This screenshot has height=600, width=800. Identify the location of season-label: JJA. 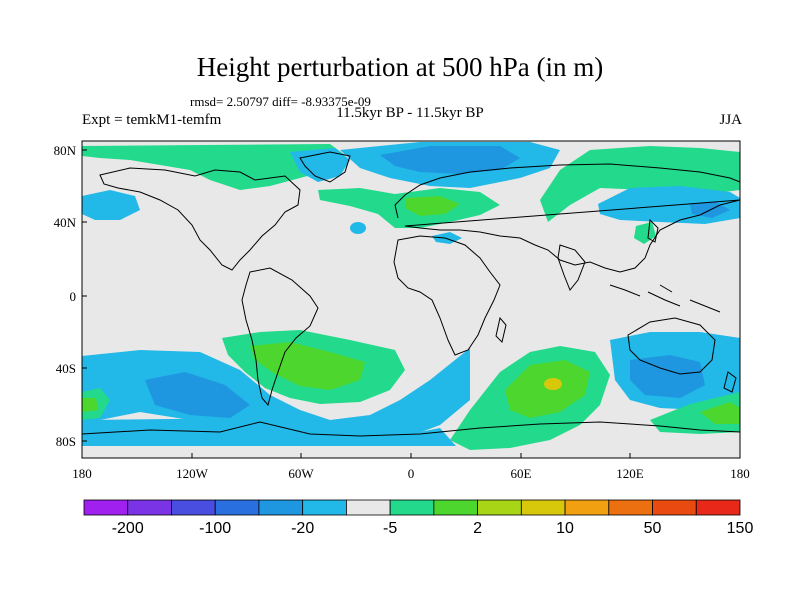
(730, 120).